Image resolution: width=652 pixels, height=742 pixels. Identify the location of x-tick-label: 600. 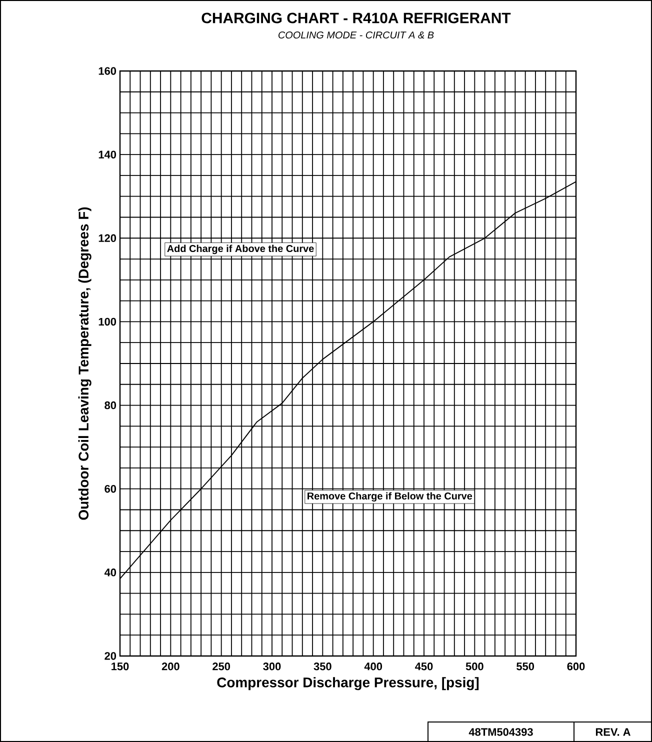
(576, 666).